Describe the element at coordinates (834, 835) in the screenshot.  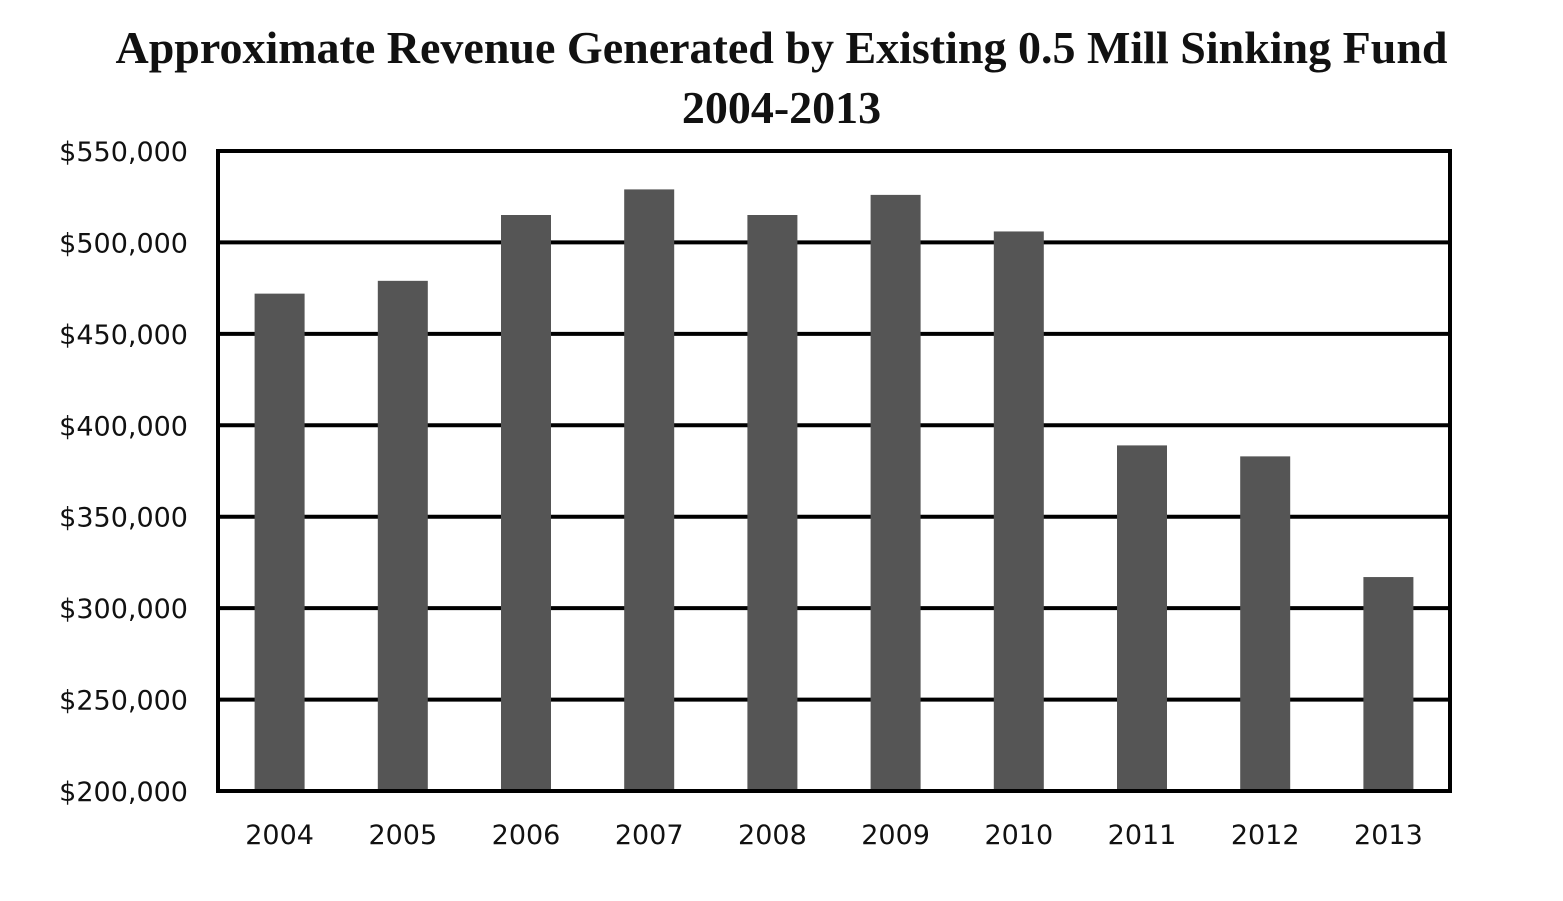
I see `x-axis-ticks: 2004 2005 2006 2007 2008 2009 2010 2011 2012 2013` at that location.